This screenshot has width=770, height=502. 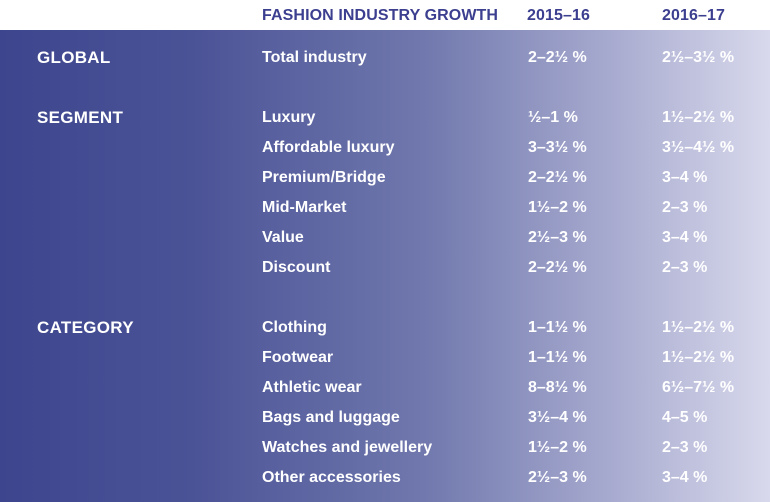 What do you see at coordinates (693, 15) in the screenshot?
I see `column-header-2016-17: 2016–17` at bounding box center [693, 15].